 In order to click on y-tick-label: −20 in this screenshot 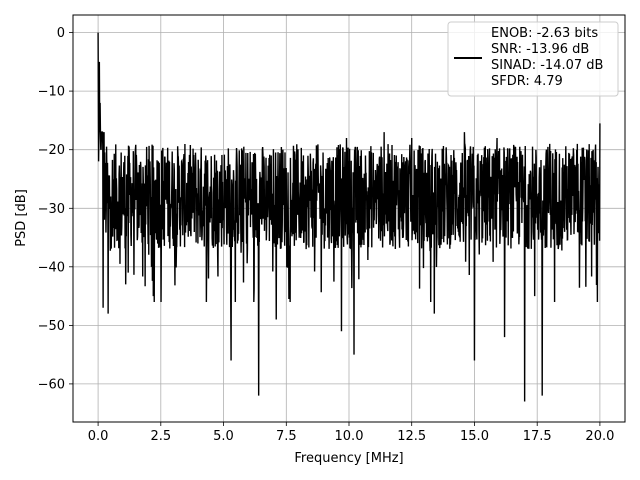, I will do `click(51, 150)`.